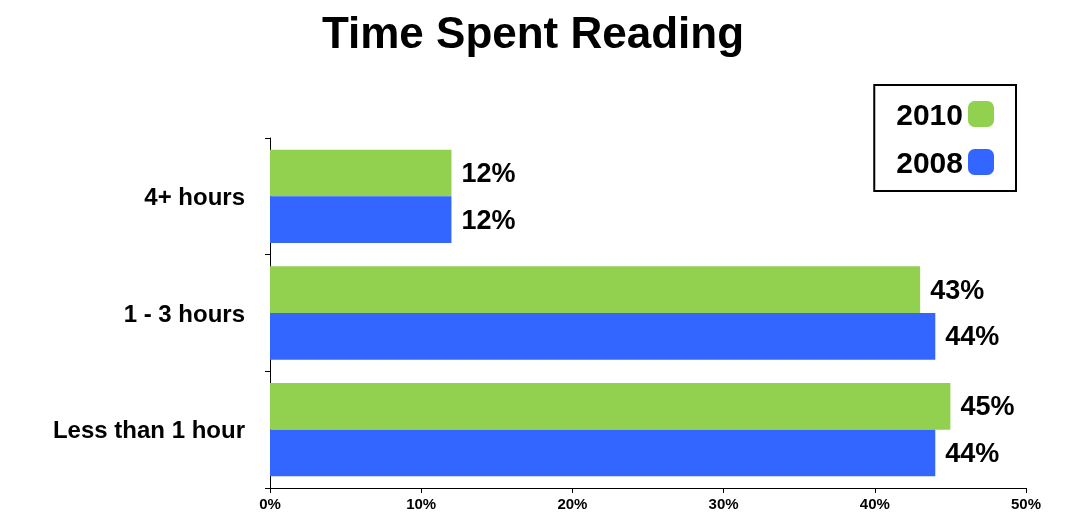 The image size is (1066, 523). Describe the element at coordinates (929, 162) in the screenshot. I see `legend-label: 2008` at that location.